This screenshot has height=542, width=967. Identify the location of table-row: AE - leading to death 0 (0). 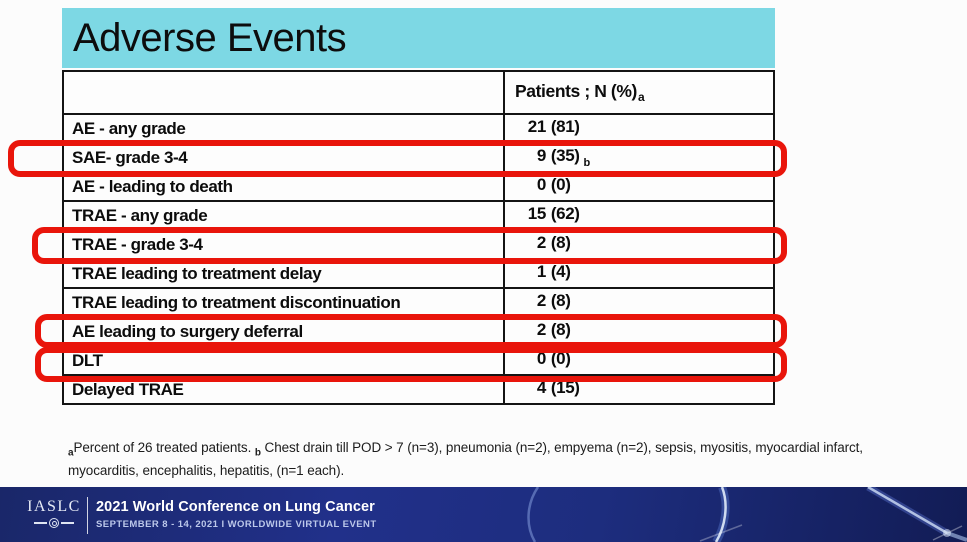
(418, 186).